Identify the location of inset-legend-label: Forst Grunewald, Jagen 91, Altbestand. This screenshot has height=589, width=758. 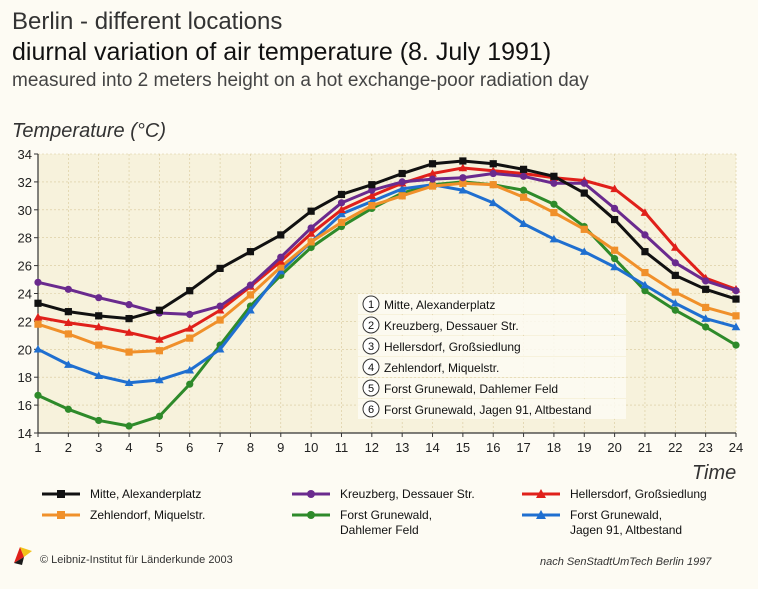
(487, 410).